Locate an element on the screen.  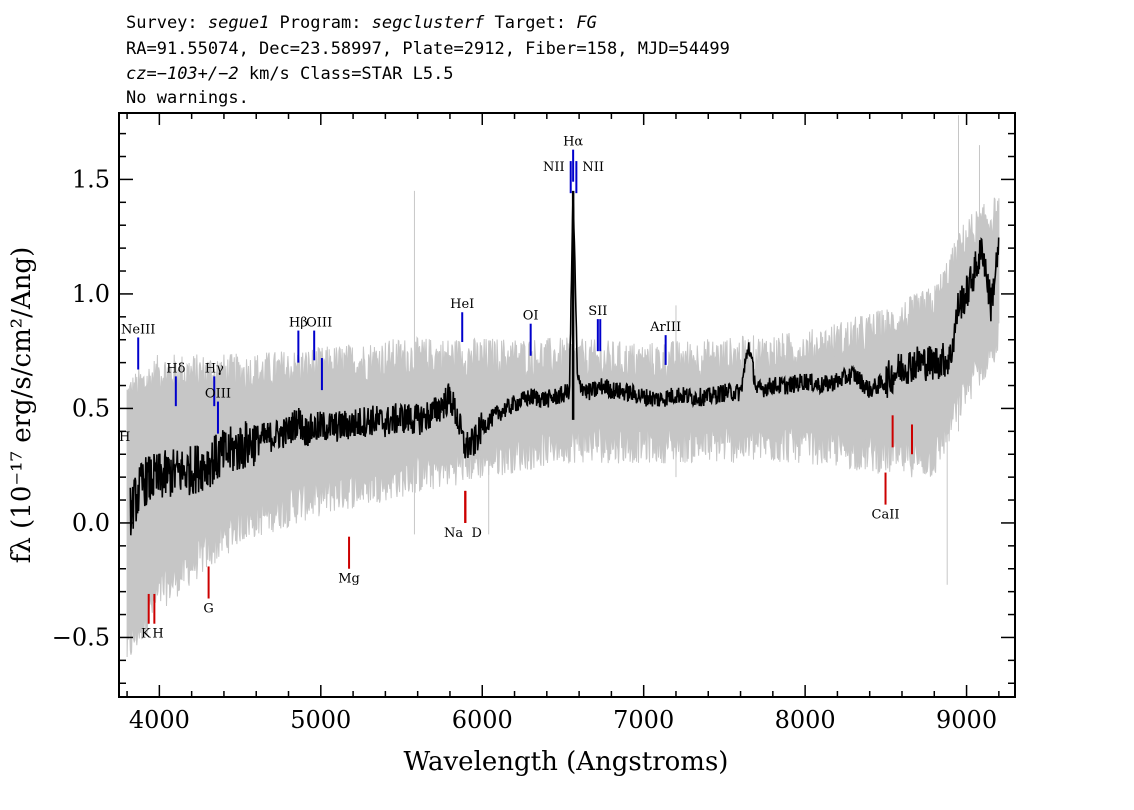
emission-line-label: Hγ is located at coordinates (214, 368).